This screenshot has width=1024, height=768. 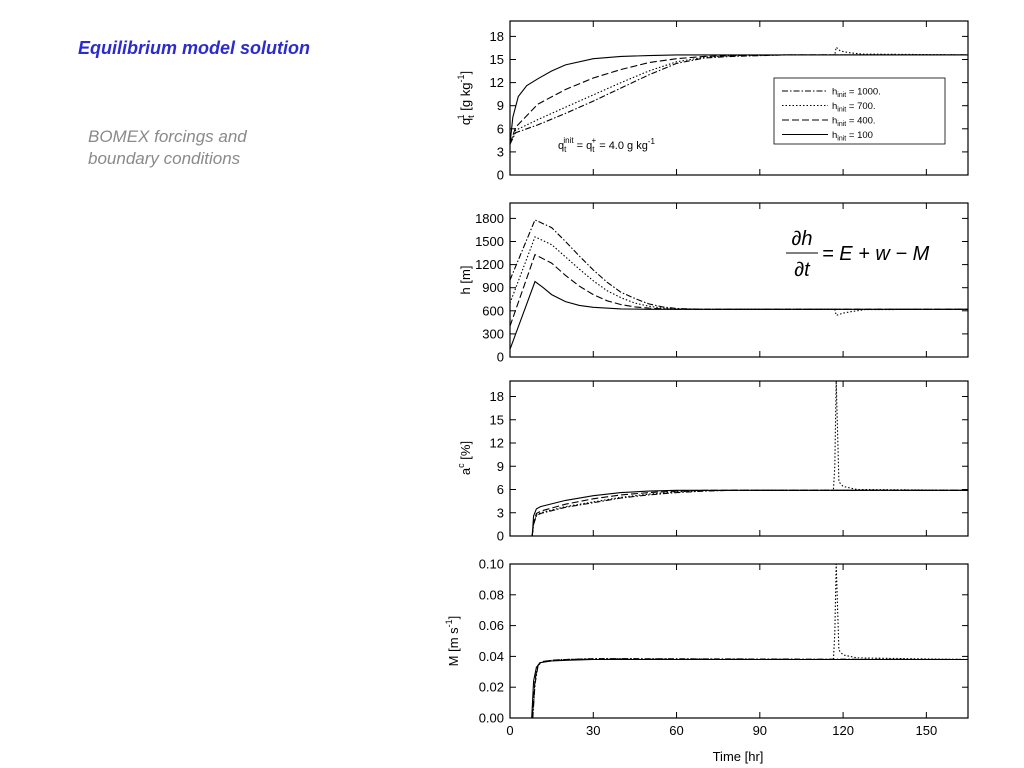 I want to click on legend-box, so click(x=859, y=111).